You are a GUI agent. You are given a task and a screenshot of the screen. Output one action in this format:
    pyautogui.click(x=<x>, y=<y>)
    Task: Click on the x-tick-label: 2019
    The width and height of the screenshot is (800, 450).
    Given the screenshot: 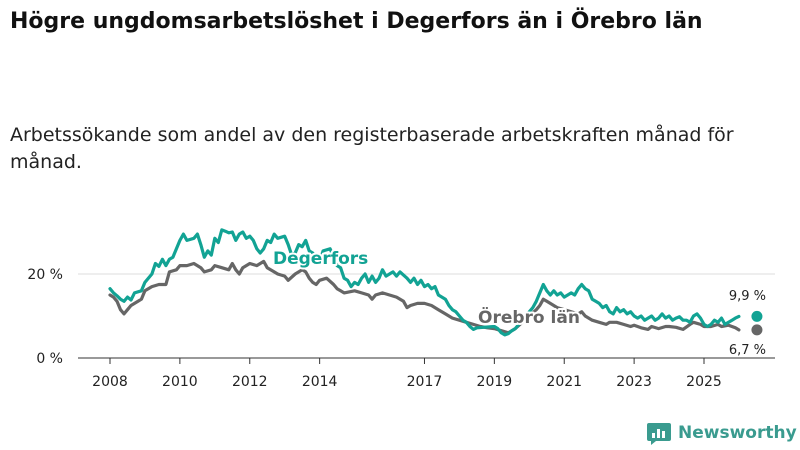 What is the action you would take?
    pyautogui.click(x=495, y=382)
    